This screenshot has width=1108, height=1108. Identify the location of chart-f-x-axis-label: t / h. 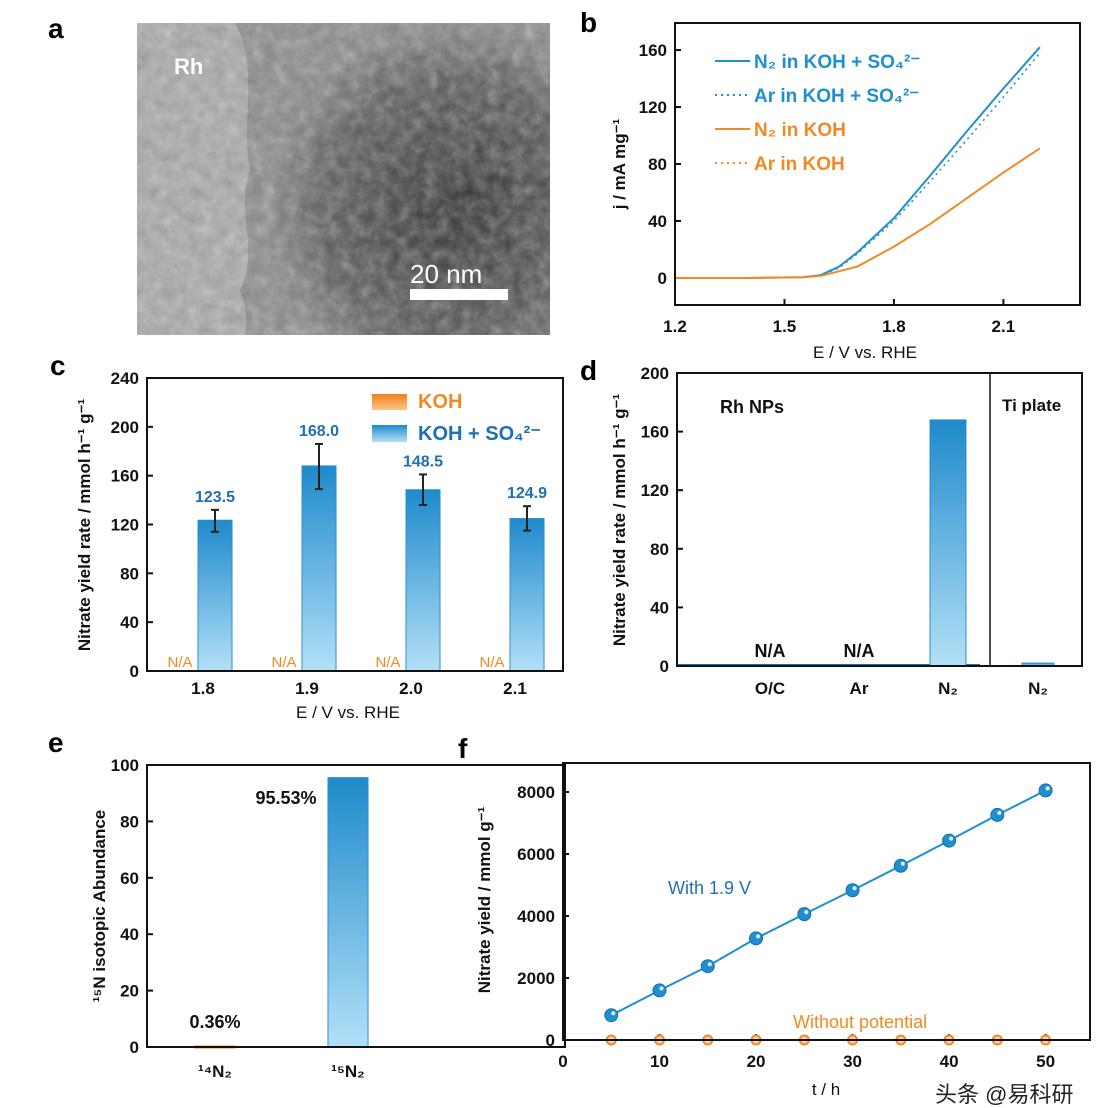
(826, 1089).